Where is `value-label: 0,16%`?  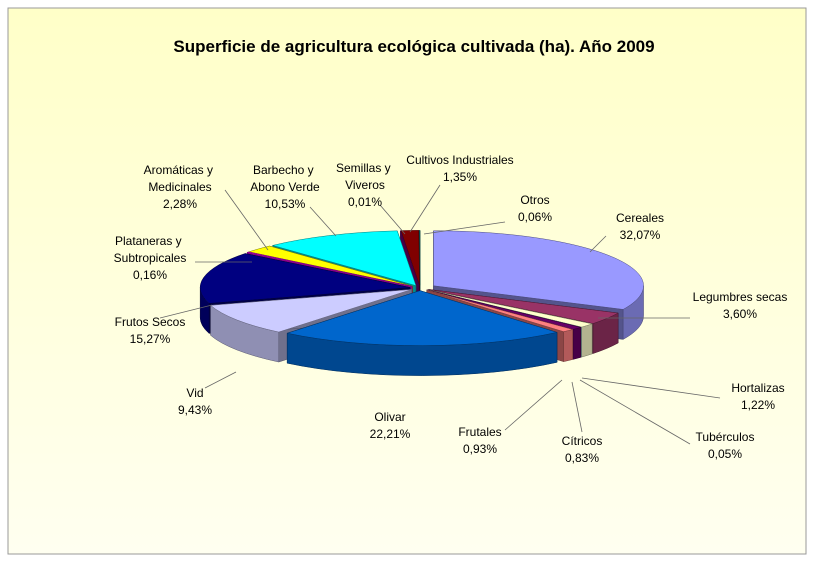
value-label: 0,16% is located at coordinates (150, 275).